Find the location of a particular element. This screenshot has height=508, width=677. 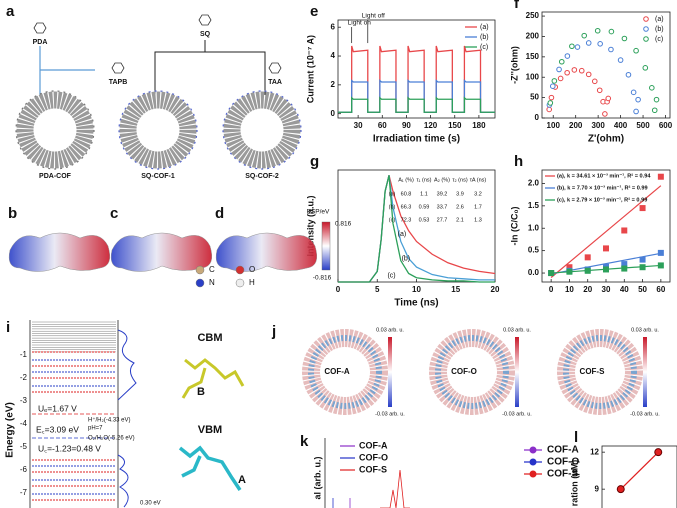

table-header: τ₁ (ns) is located at coordinates (423, 180).